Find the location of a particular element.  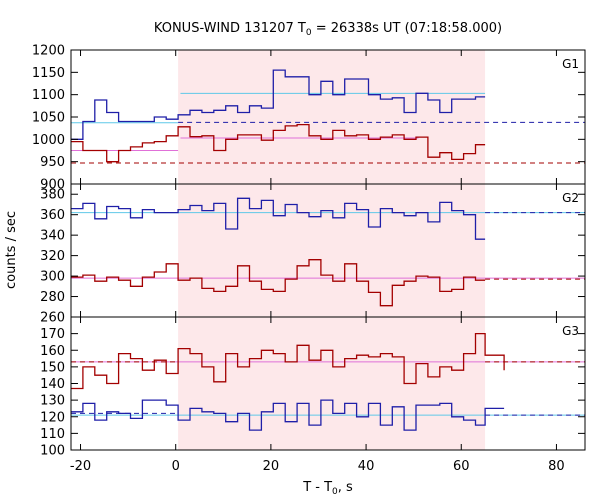

x-tick-label: 20 is located at coordinates (271, 466).